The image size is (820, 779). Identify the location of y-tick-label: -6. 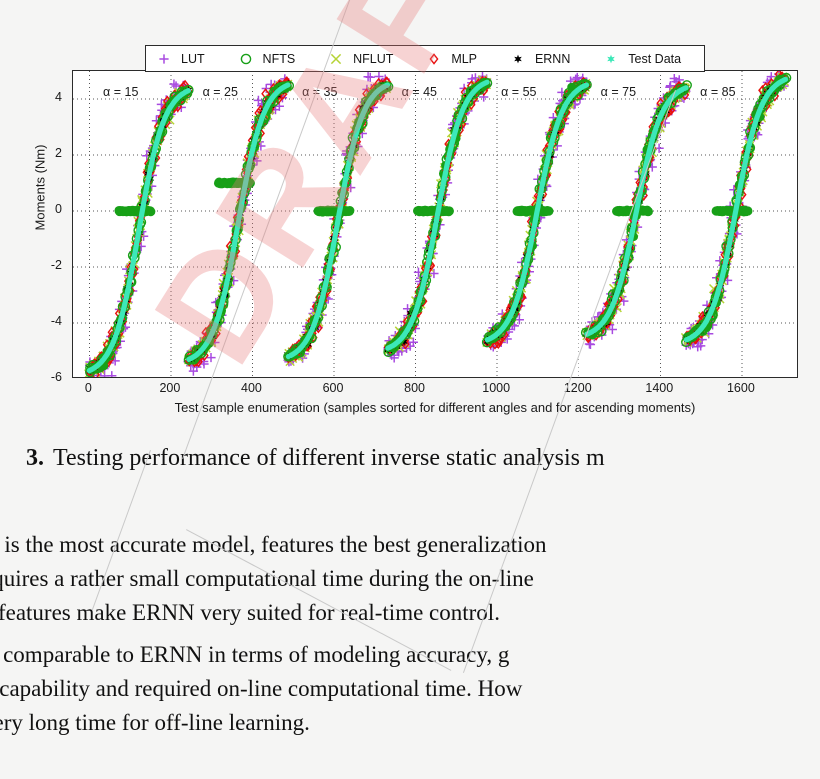
(56, 377).